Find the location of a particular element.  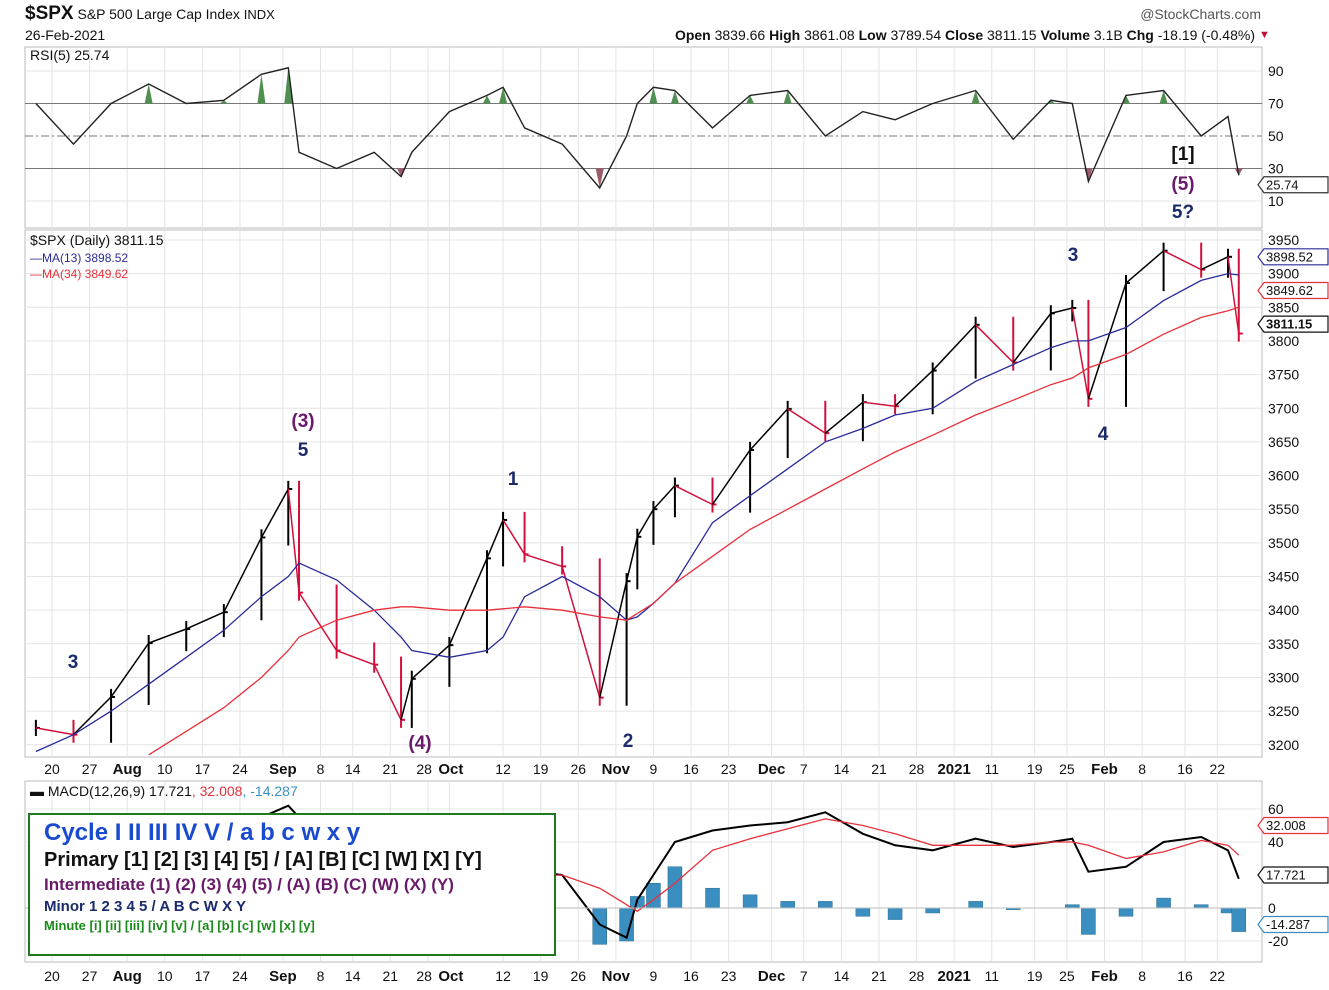

x-tick-label: 25 is located at coordinates (1067, 769).